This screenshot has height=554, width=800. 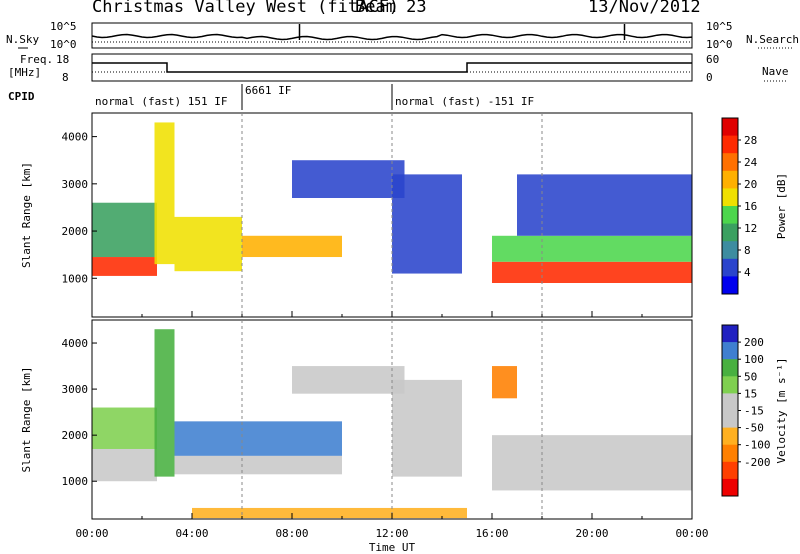 What do you see at coordinates (24, 72) in the screenshot?
I see `freq-unit: [MHz]` at bounding box center [24, 72].